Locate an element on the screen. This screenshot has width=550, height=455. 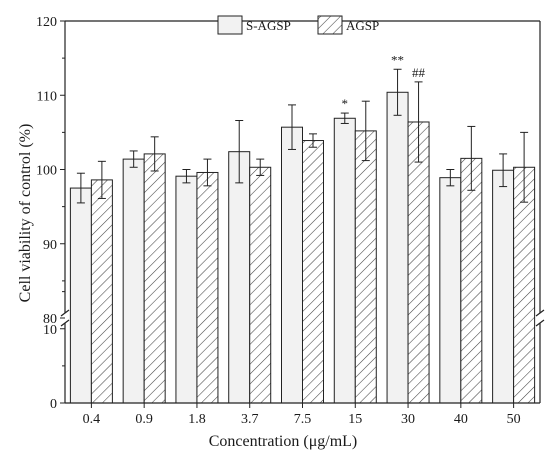
bar-s-agsp-0.4 is located at coordinates (80, 295).